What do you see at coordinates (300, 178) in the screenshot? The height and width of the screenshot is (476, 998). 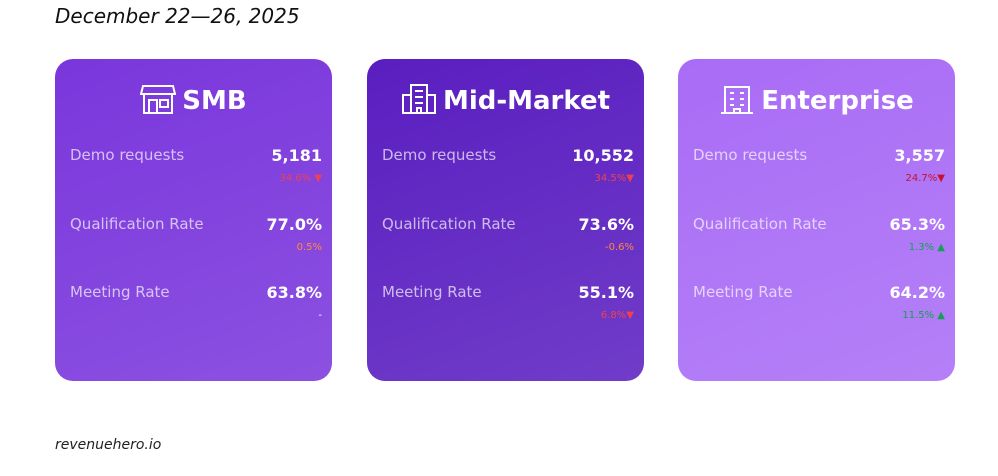 I see `metric-change: 34.6% ▼` at bounding box center [300, 178].